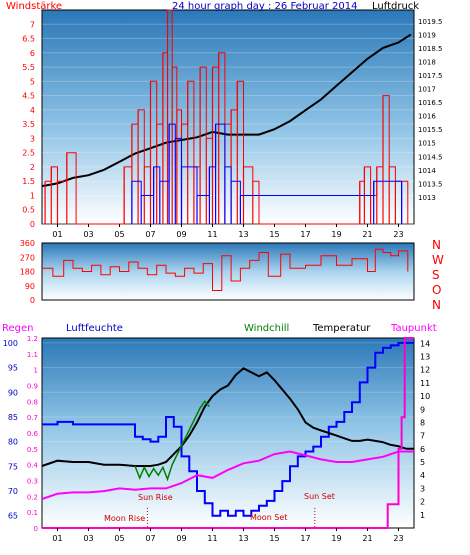  Describe the element at coordinates (28, 210) in the screenshot. I see `wind-tick-label: 0.5` at that location.